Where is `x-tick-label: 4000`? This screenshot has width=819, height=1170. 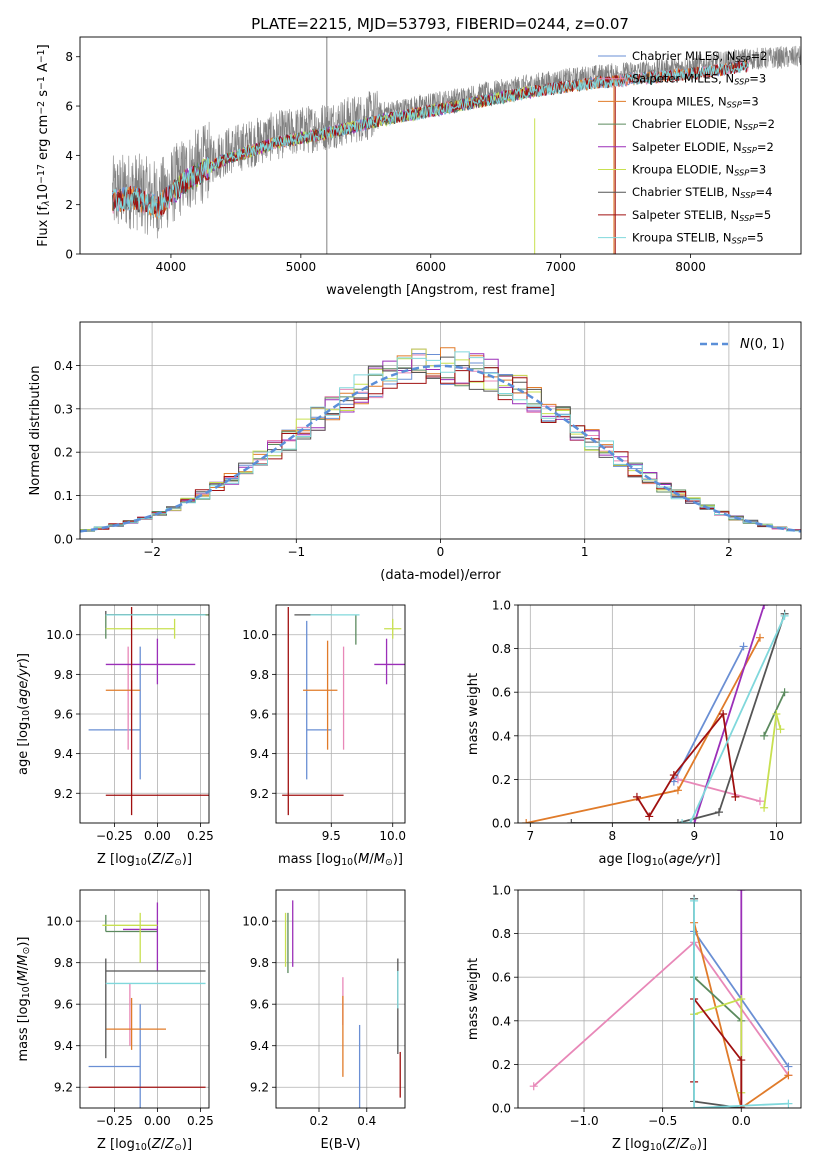 x-tick-label: 4000 is located at coordinates (171, 267).